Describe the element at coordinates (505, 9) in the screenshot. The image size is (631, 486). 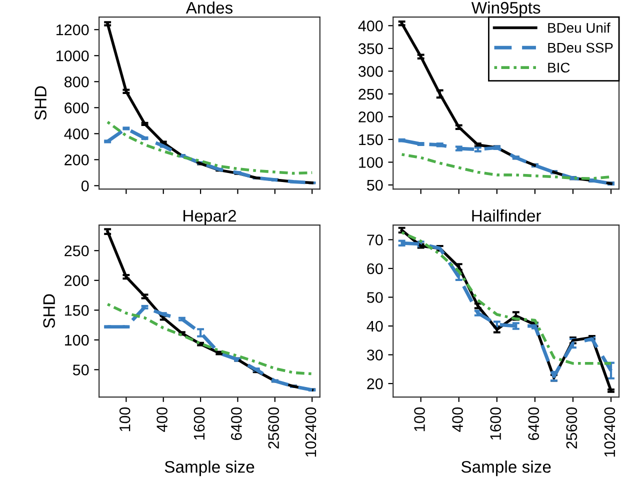
I see `chart-title: Win95pts` at that location.